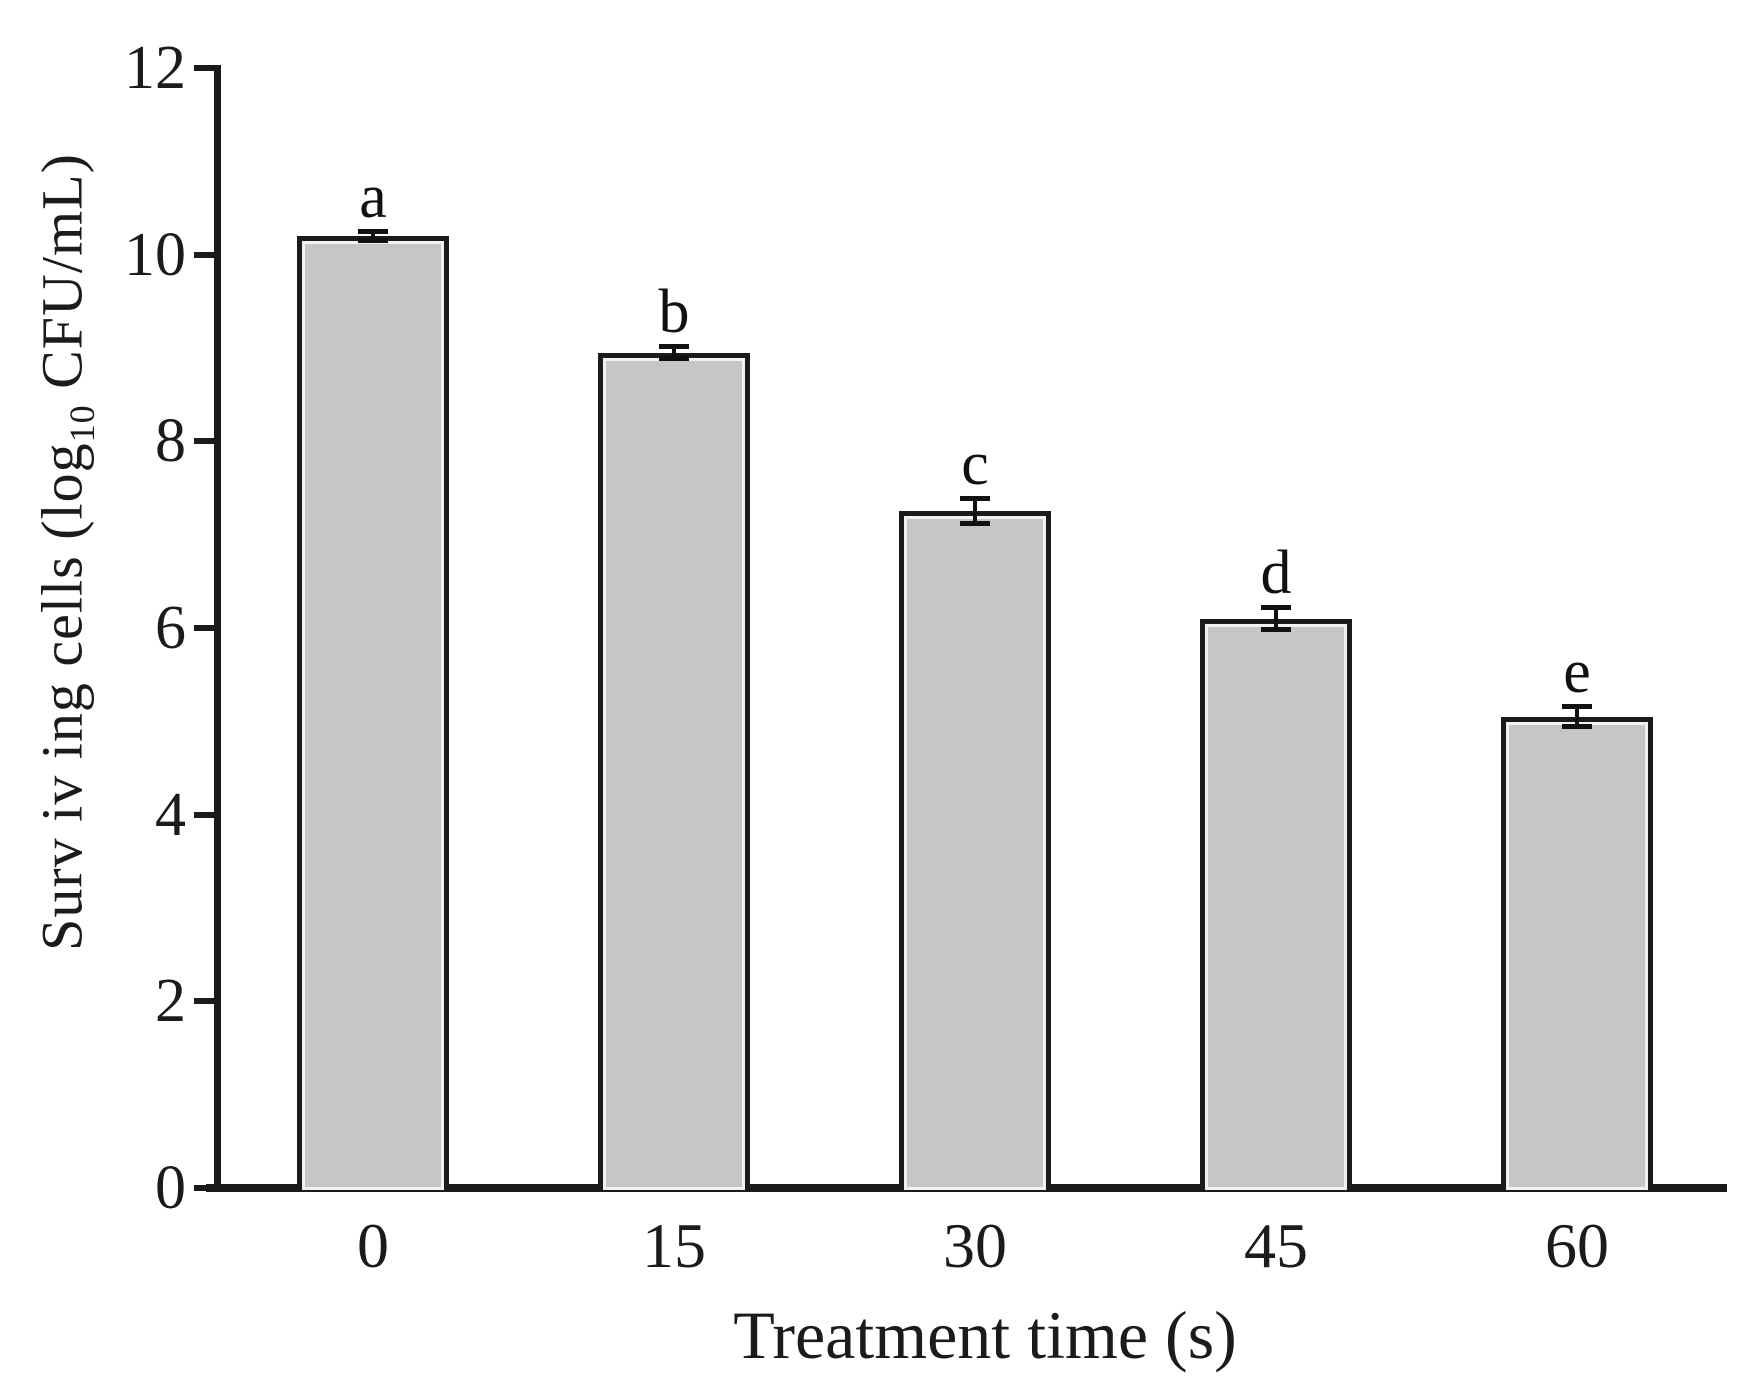 The image size is (1751, 1388). I want to click on y-tick-label: 0, so click(170, 1188).